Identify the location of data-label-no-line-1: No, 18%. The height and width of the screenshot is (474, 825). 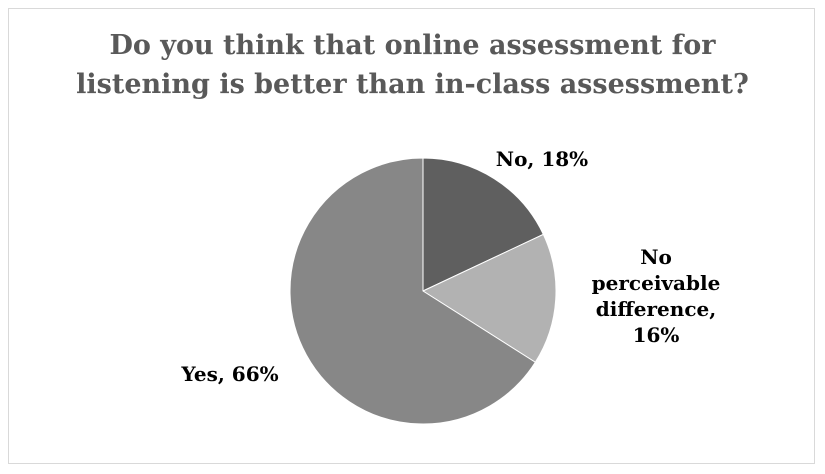
(542, 159).